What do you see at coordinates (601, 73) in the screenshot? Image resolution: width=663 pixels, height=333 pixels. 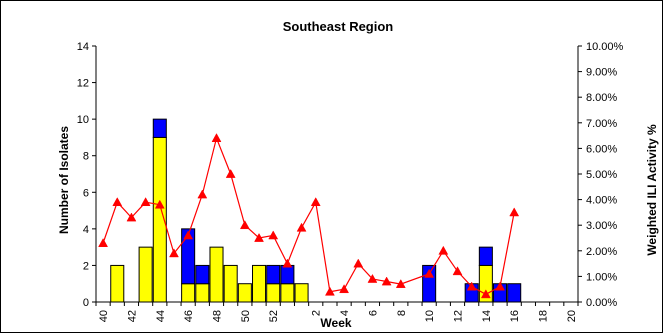 I see `y2-tick-label: 9.00%` at bounding box center [601, 73].